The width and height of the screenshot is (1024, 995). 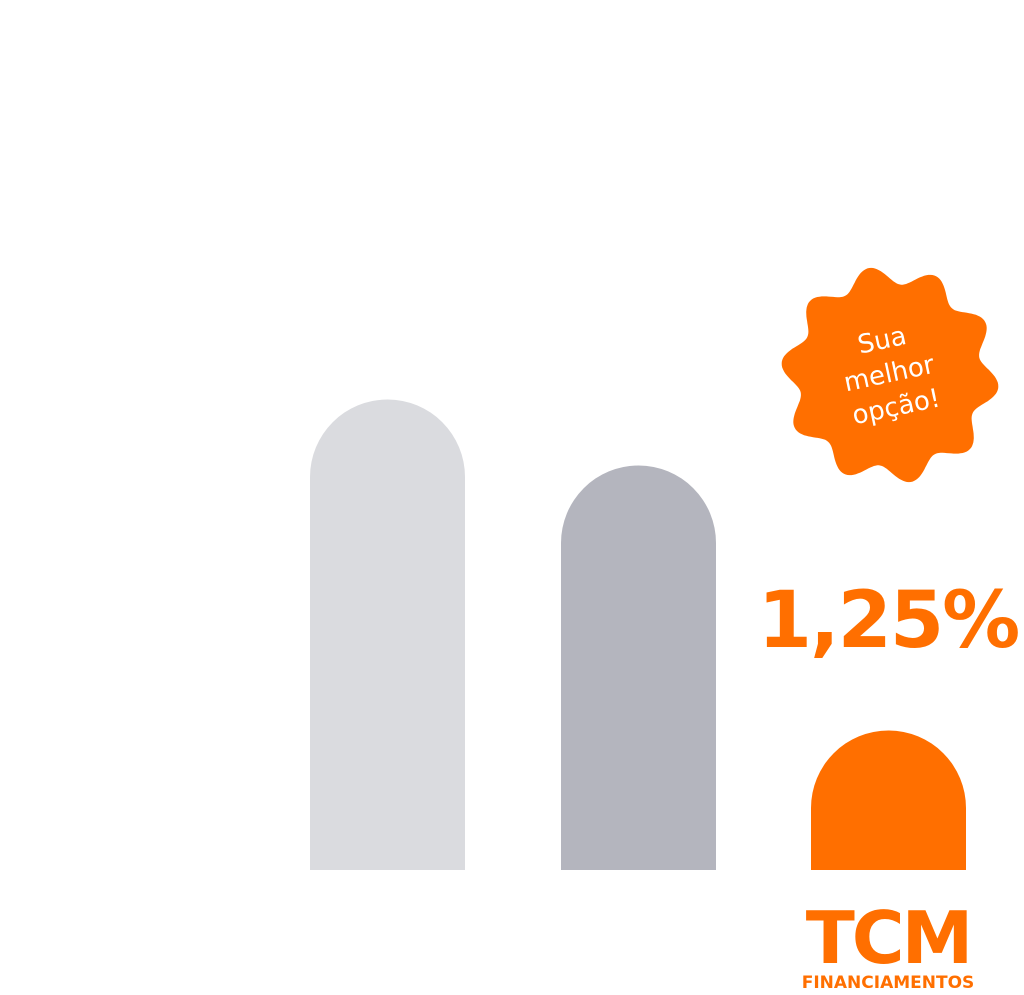 What do you see at coordinates (890, 375) in the screenshot?
I see `badge-shape` at bounding box center [890, 375].